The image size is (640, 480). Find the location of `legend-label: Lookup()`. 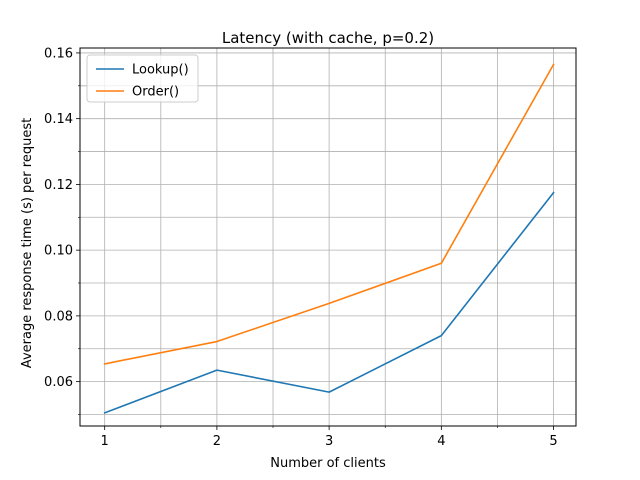

legend-label: Lookup() is located at coordinates (160, 70).